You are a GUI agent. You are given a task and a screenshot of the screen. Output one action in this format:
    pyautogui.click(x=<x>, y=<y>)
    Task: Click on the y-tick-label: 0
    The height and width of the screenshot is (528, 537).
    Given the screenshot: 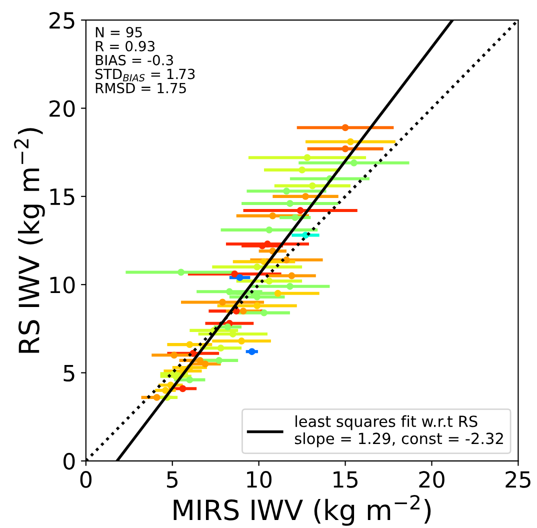 What is the action you would take?
    pyautogui.click(x=69, y=461)
    